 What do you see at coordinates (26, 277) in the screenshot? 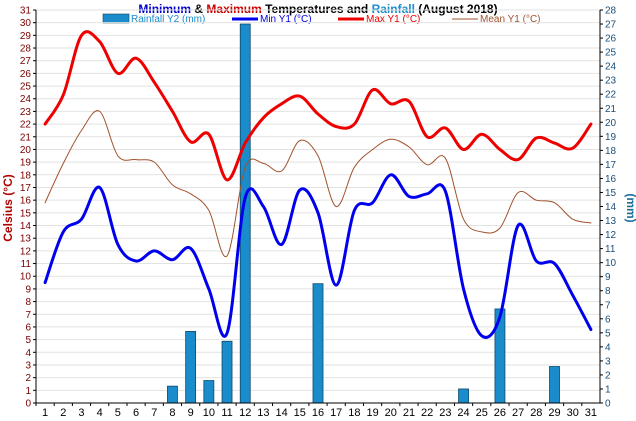
I see `left-tick-label: 10` at bounding box center [26, 277].